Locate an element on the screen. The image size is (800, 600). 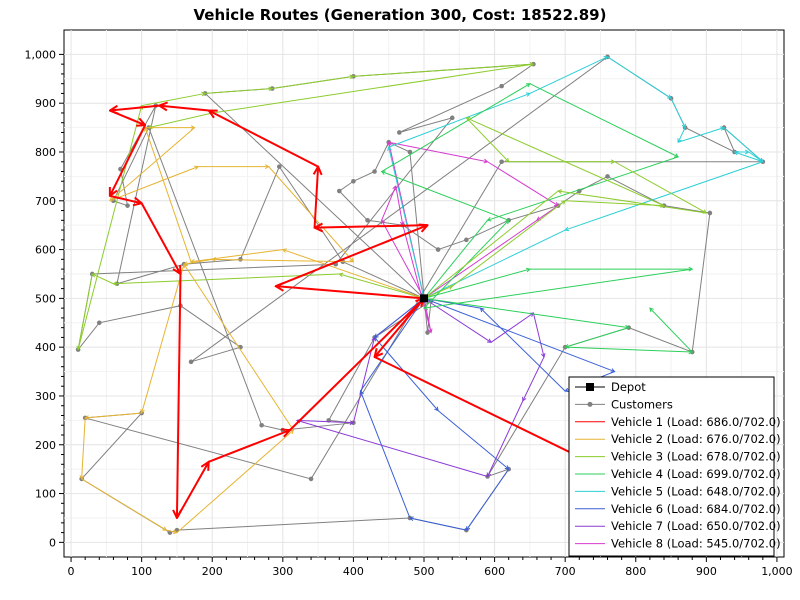
x-tick-label: 600 is located at coordinates (494, 571).